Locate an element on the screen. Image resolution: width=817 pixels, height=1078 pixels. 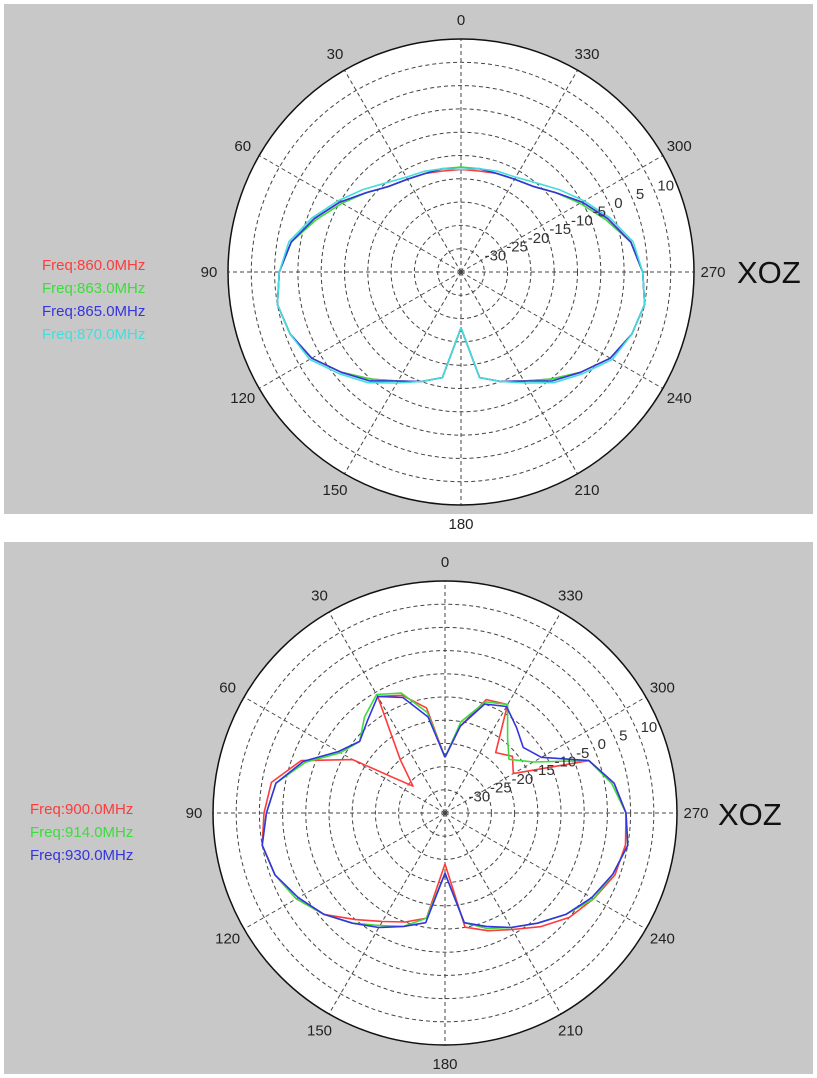
legend-entry: Freq:863.0MHz is located at coordinates (93, 288).